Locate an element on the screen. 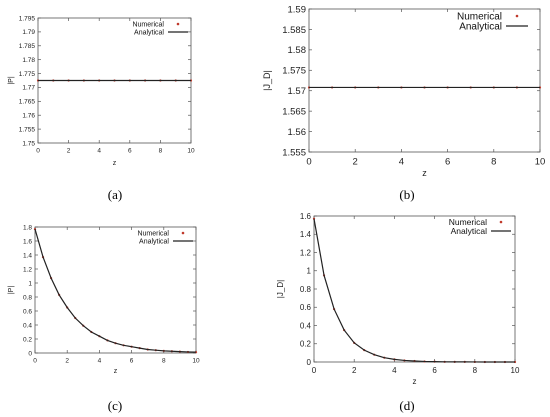 The height and width of the screenshot is (417, 550). y-tick-label: 1.785 is located at coordinates (27, 46).